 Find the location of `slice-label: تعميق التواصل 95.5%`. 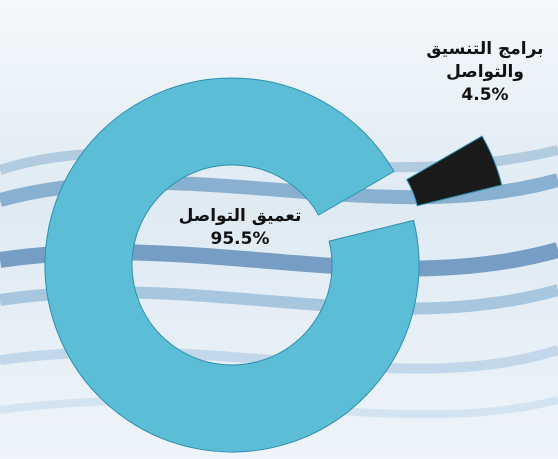

slice-label: تعميق التواصل 95.5% is located at coordinates (240, 228).